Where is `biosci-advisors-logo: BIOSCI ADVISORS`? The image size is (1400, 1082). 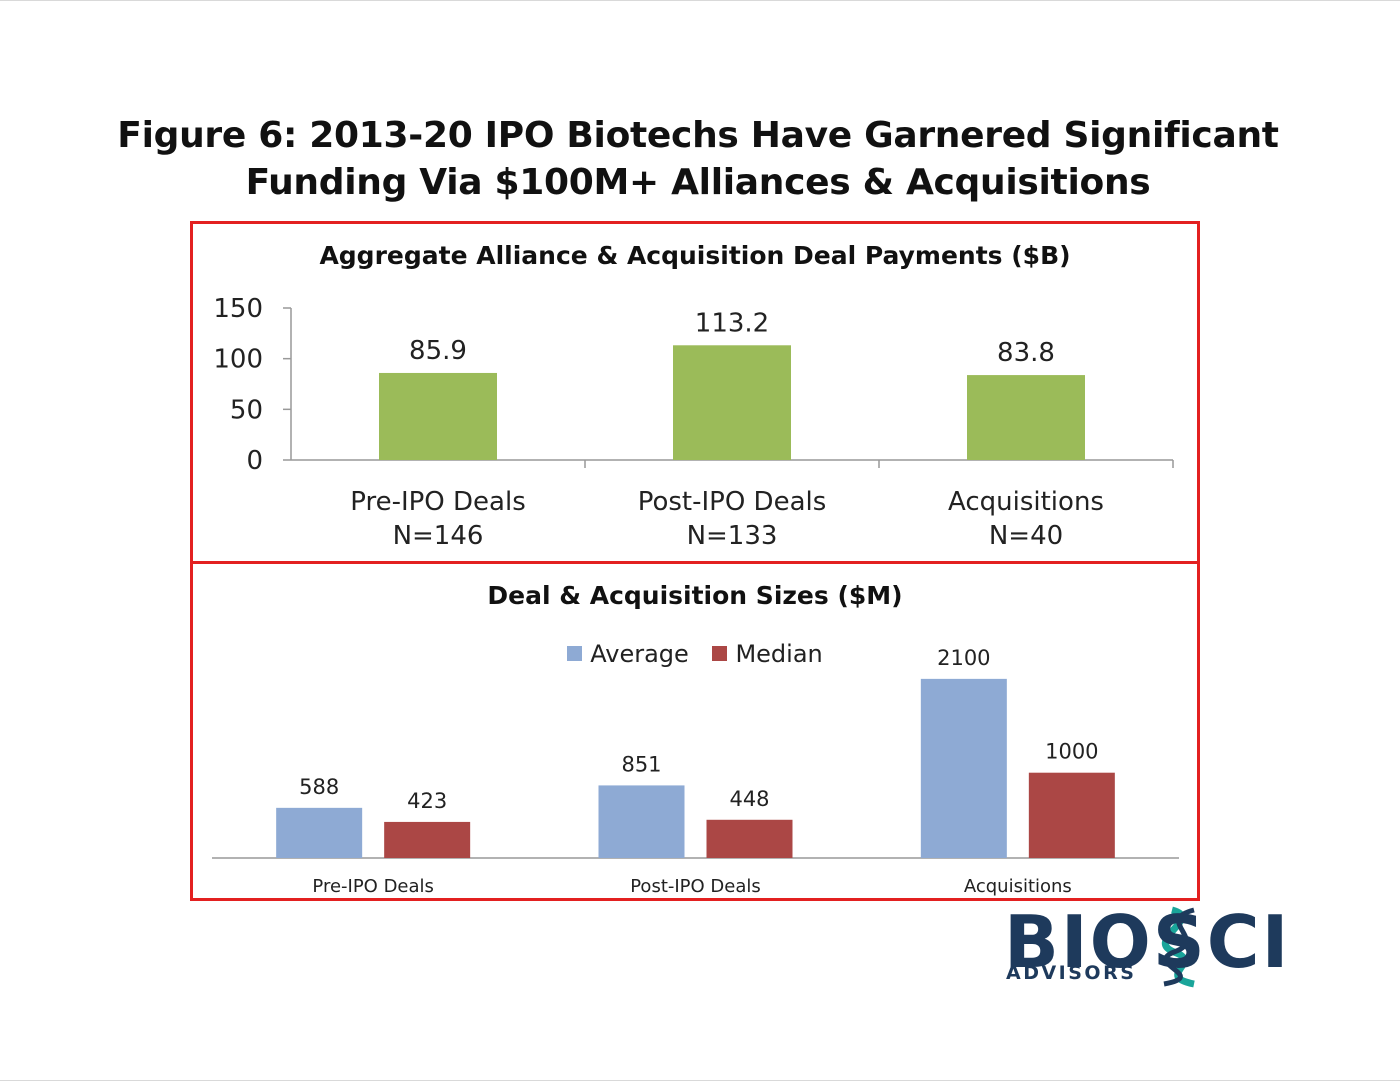 biosci-advisors-logo: BIOSCI ADVISORS is located at coordinates (1154, 945).